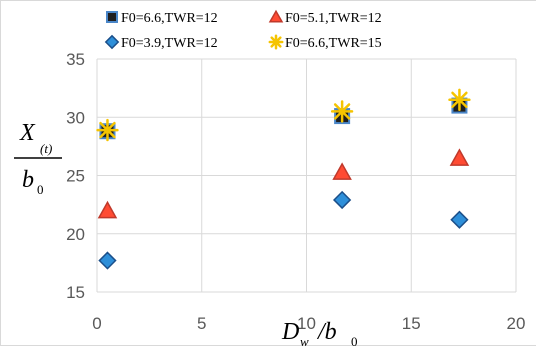 Image resolution: width=537 pixels, height=346 pixels. Describe the element at coordinates (28, 180) in the screenshot. I see `y-label-denominator: b` at that location.